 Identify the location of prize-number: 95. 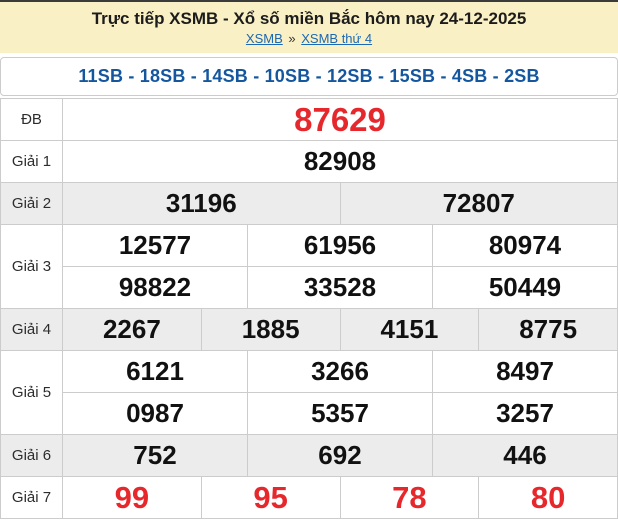
(270, 497).